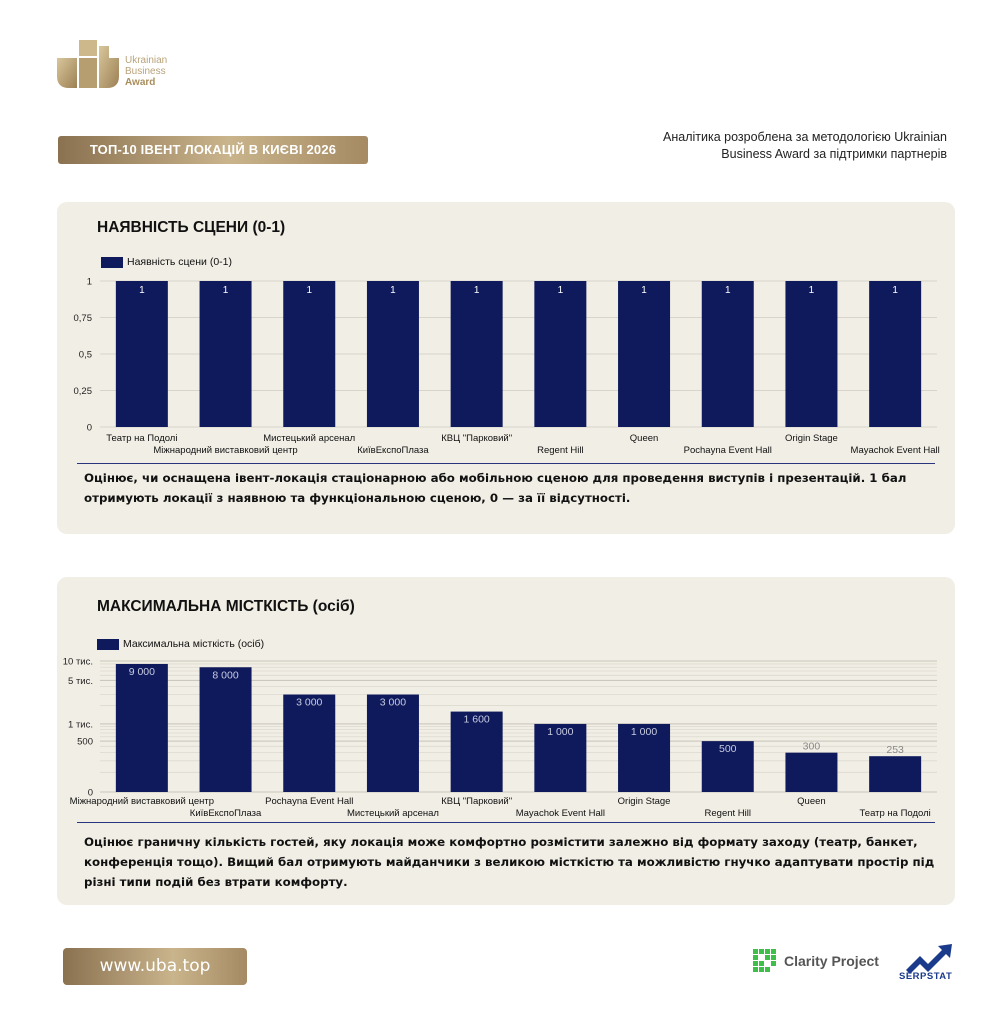  Describe the element at coordinates (142, 672) in the screenshot. I see `bar-value-label: 9 000` at that location.